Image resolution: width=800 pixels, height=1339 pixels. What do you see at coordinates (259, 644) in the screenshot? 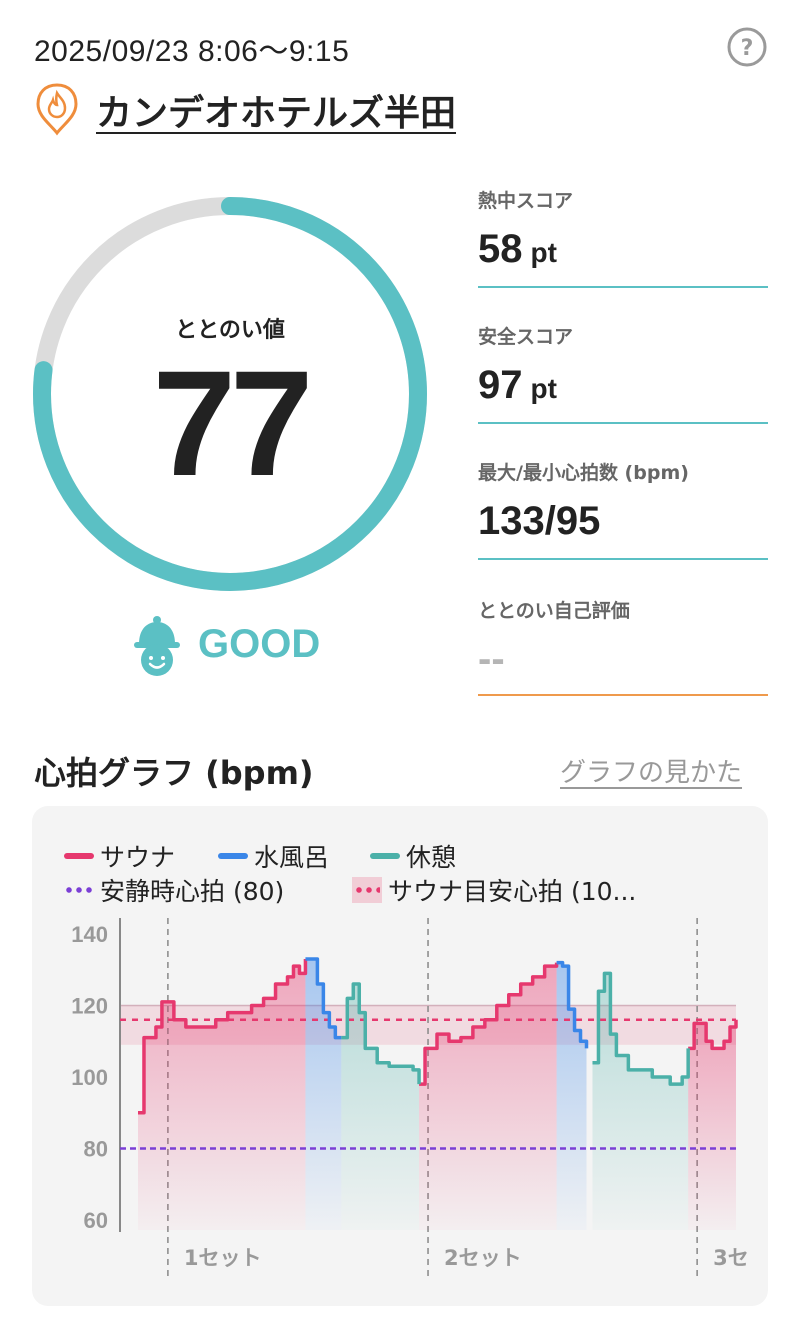
I see `rating-label: GOOD` at bounding box center [259, 644].